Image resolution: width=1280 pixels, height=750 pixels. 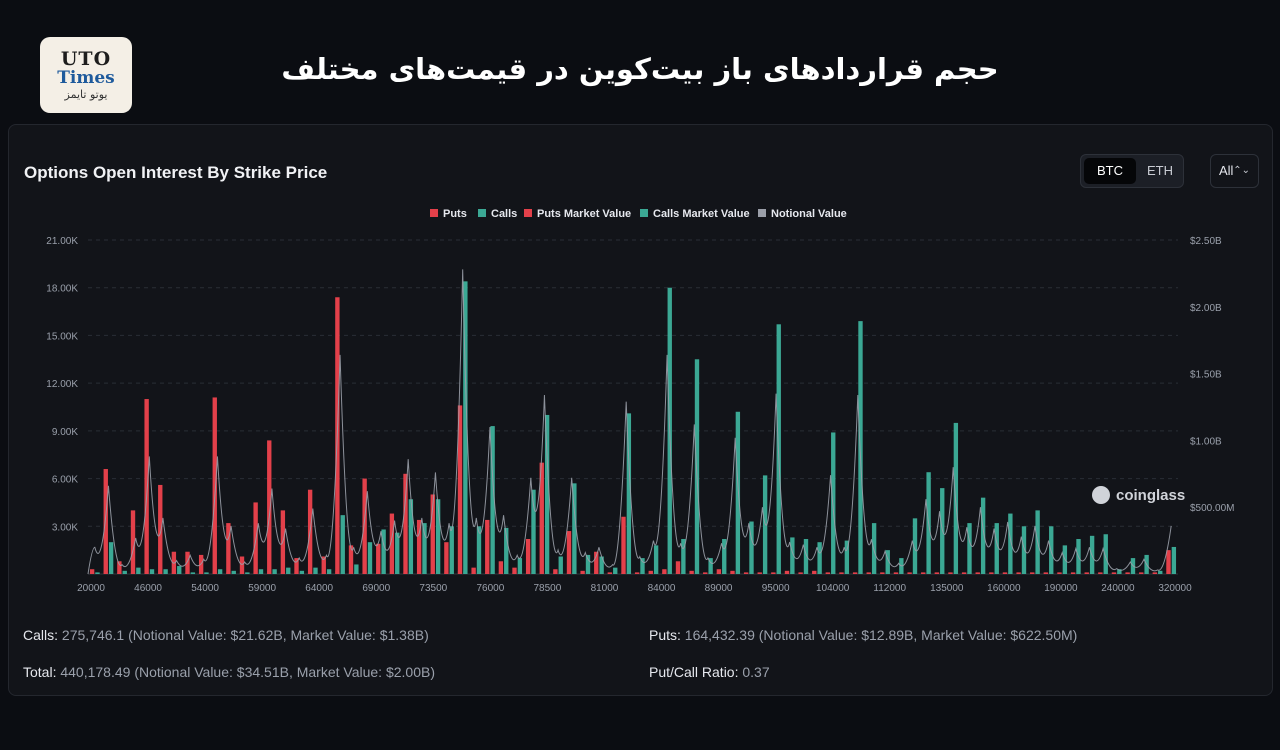 I want to click on asset-toggle: BTC ETH, so click(x=1132, y=171).